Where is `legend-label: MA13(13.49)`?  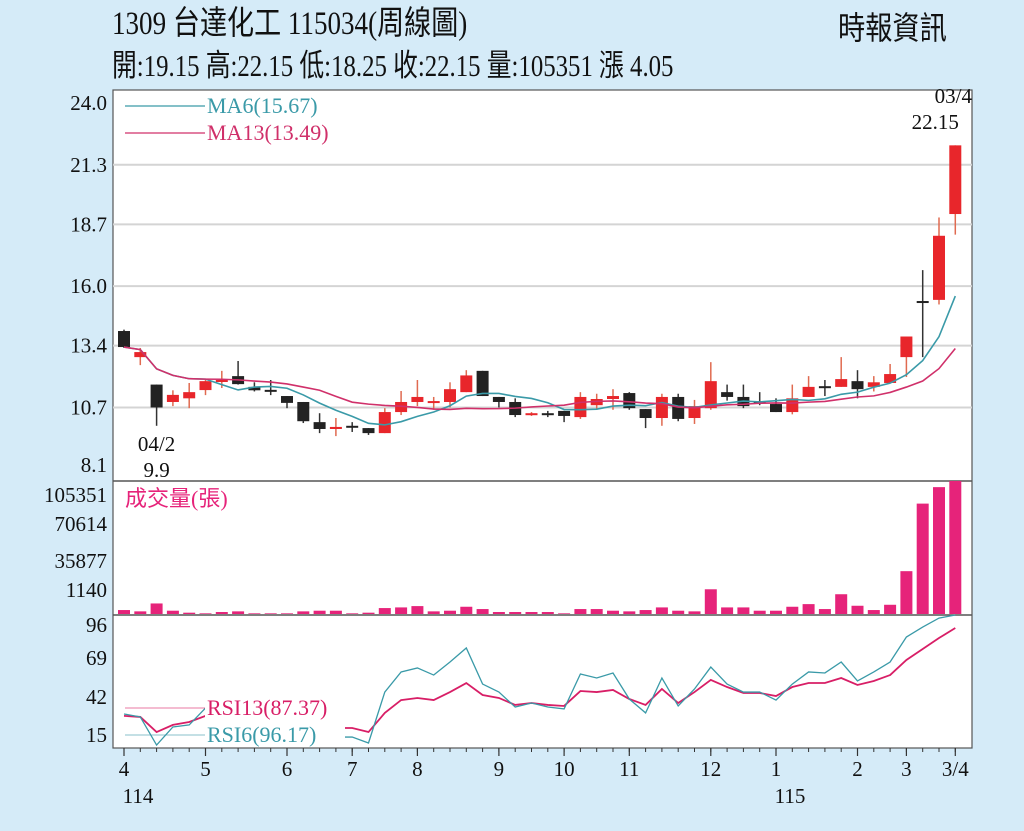 legend-label: MA13(13.49) is located at coordinates (268, 132).